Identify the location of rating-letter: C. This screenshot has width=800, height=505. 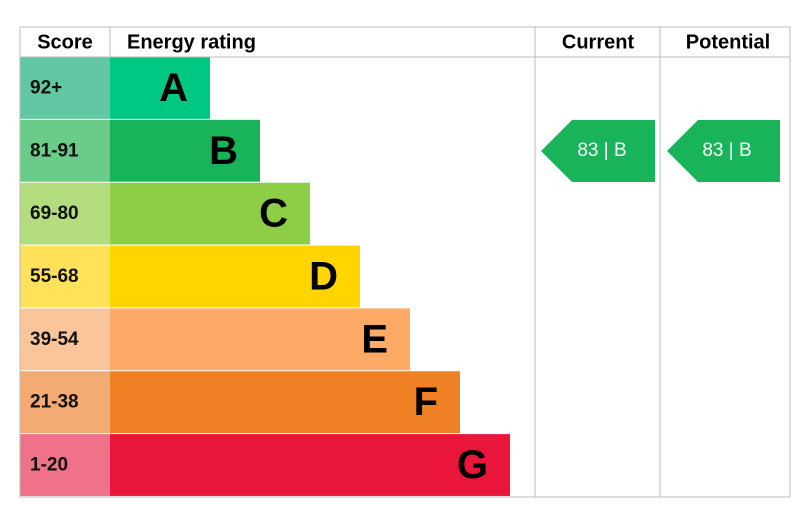
(273, 214).